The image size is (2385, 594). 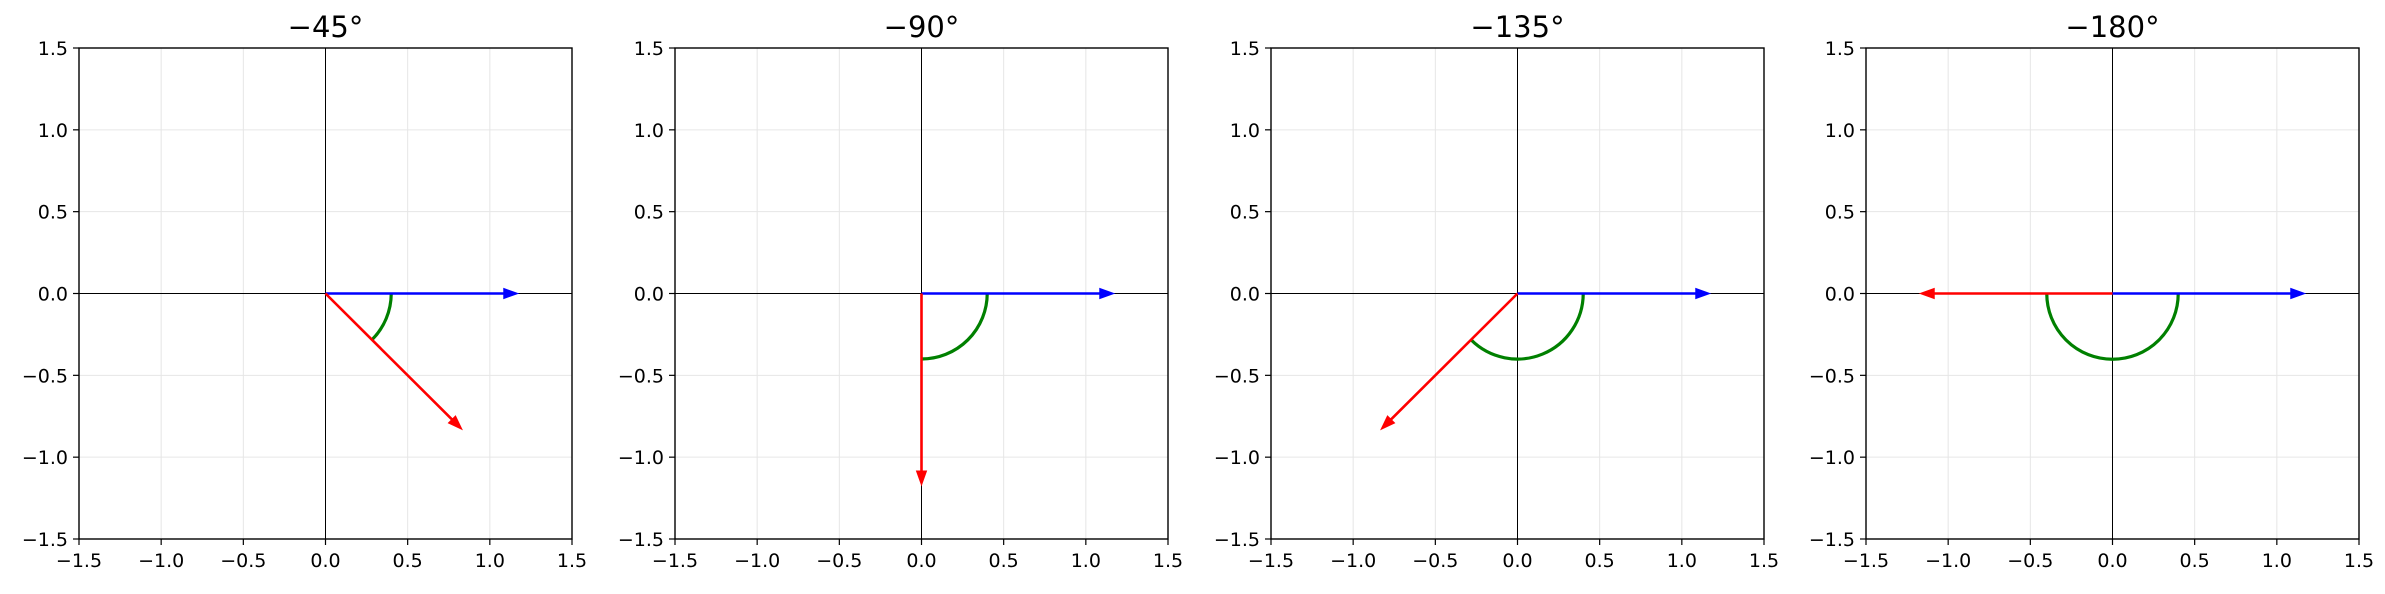 What do you see at coordinates (2112, 27) in the screenshot?
I see `chart-title: −180°` at bounding box center [2112, 27].